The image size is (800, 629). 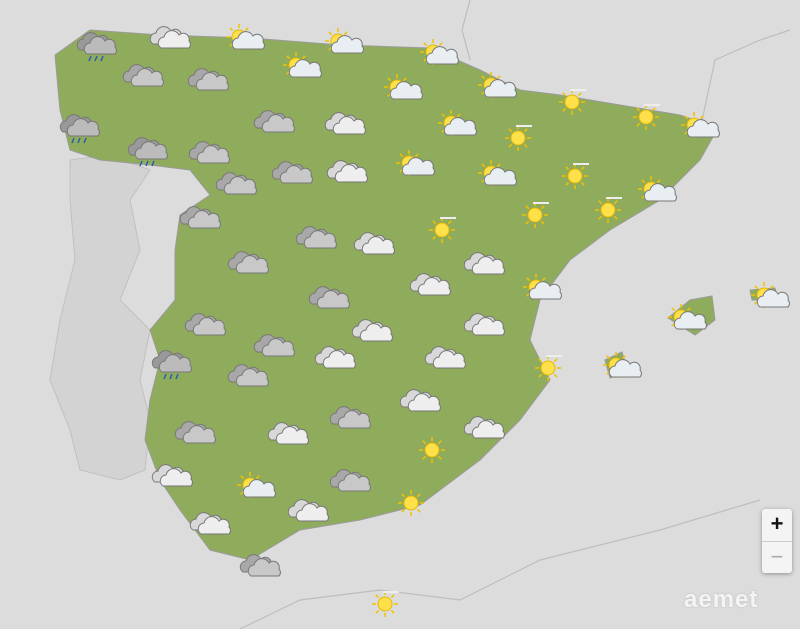 What do you see at coordinates (721, 599) in the screenshot?
I see `aemet-logo: aemet` at bounding box center [721, 599].